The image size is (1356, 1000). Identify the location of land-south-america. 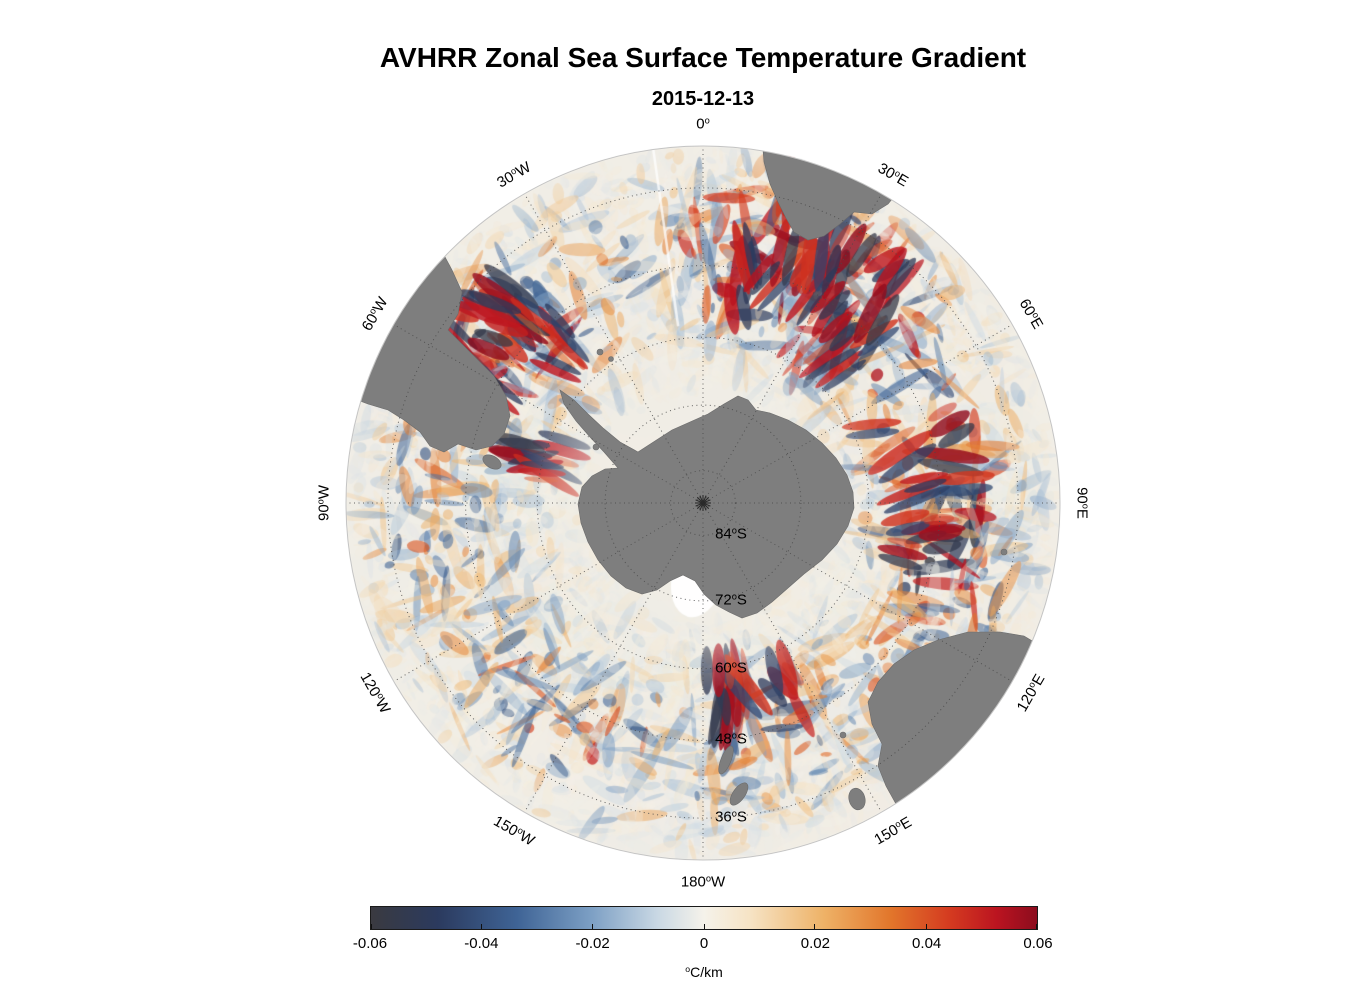
(431, 348).